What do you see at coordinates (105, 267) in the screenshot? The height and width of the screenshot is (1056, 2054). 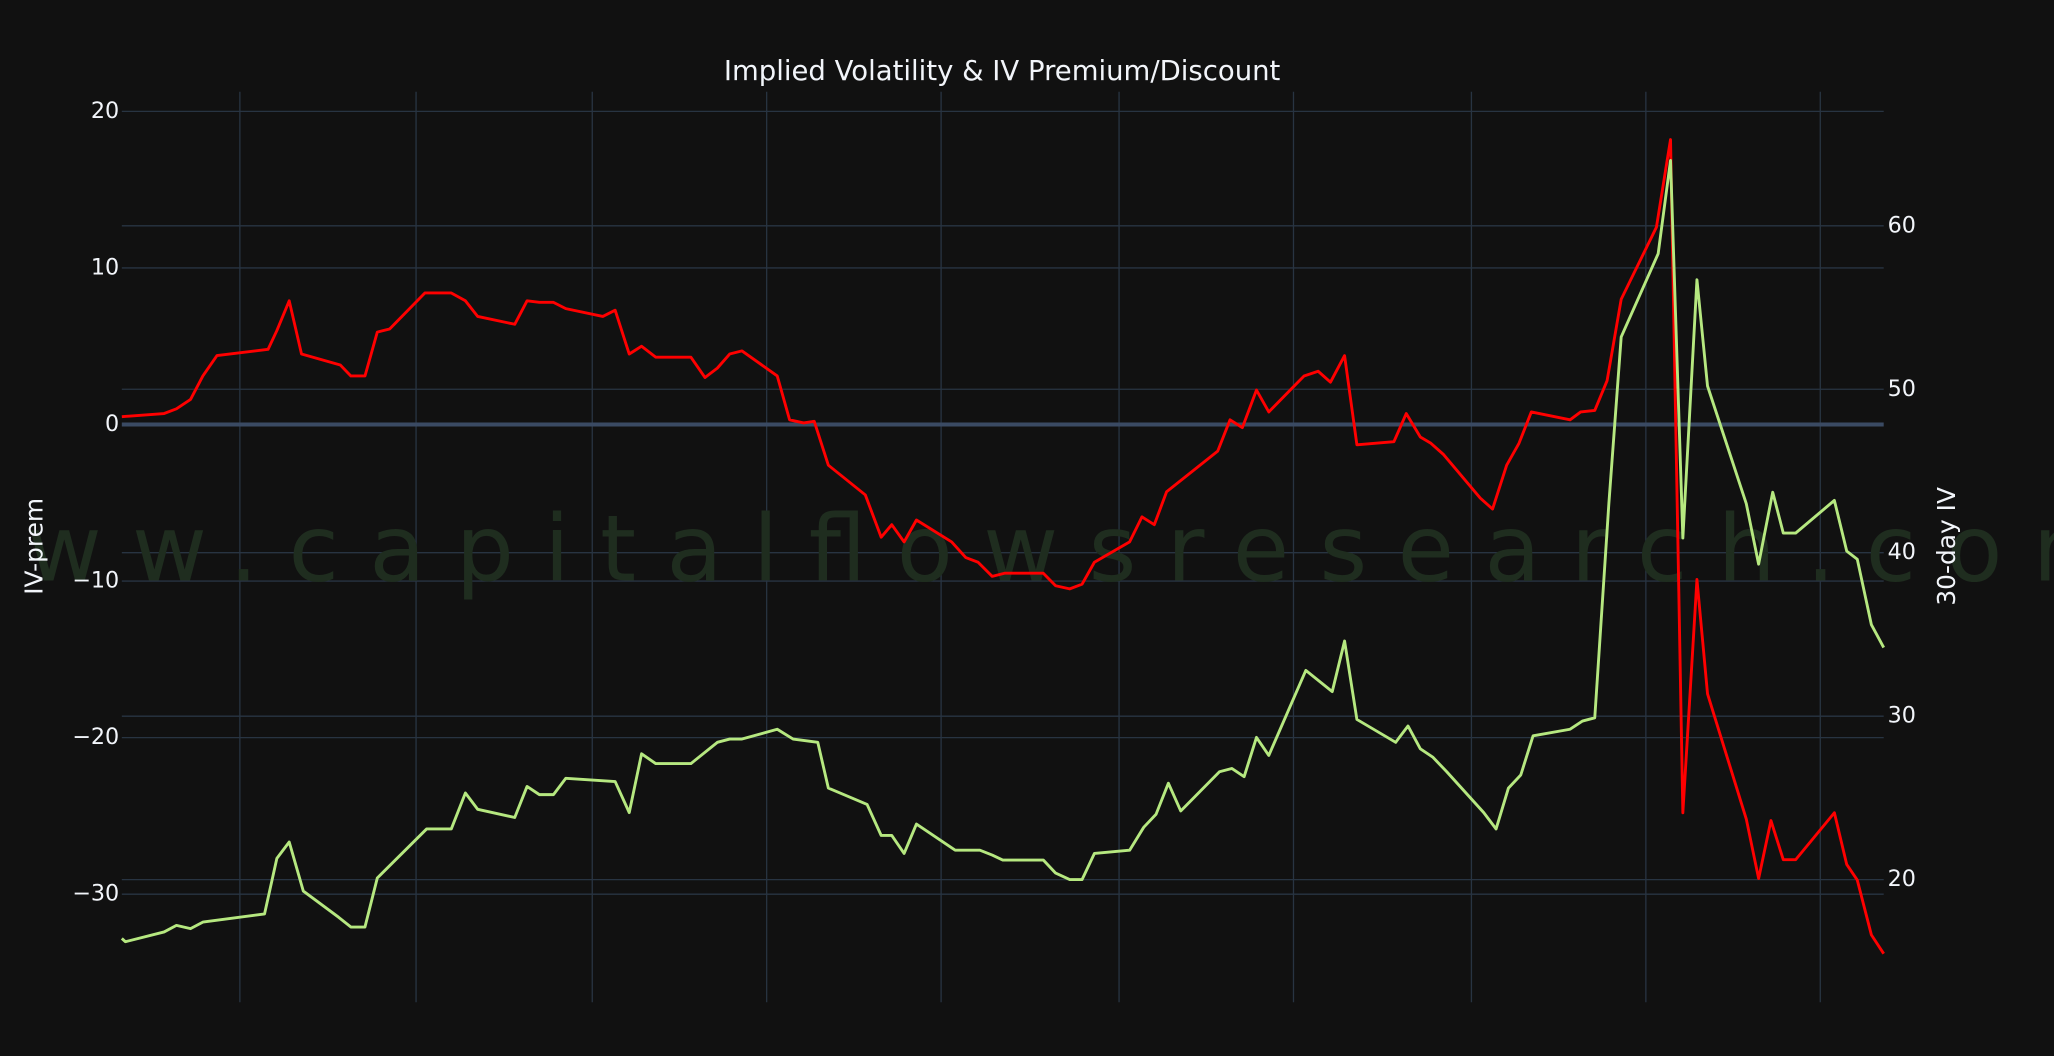 I see `y-tick-label: 10` at bounding box center [105, 267].